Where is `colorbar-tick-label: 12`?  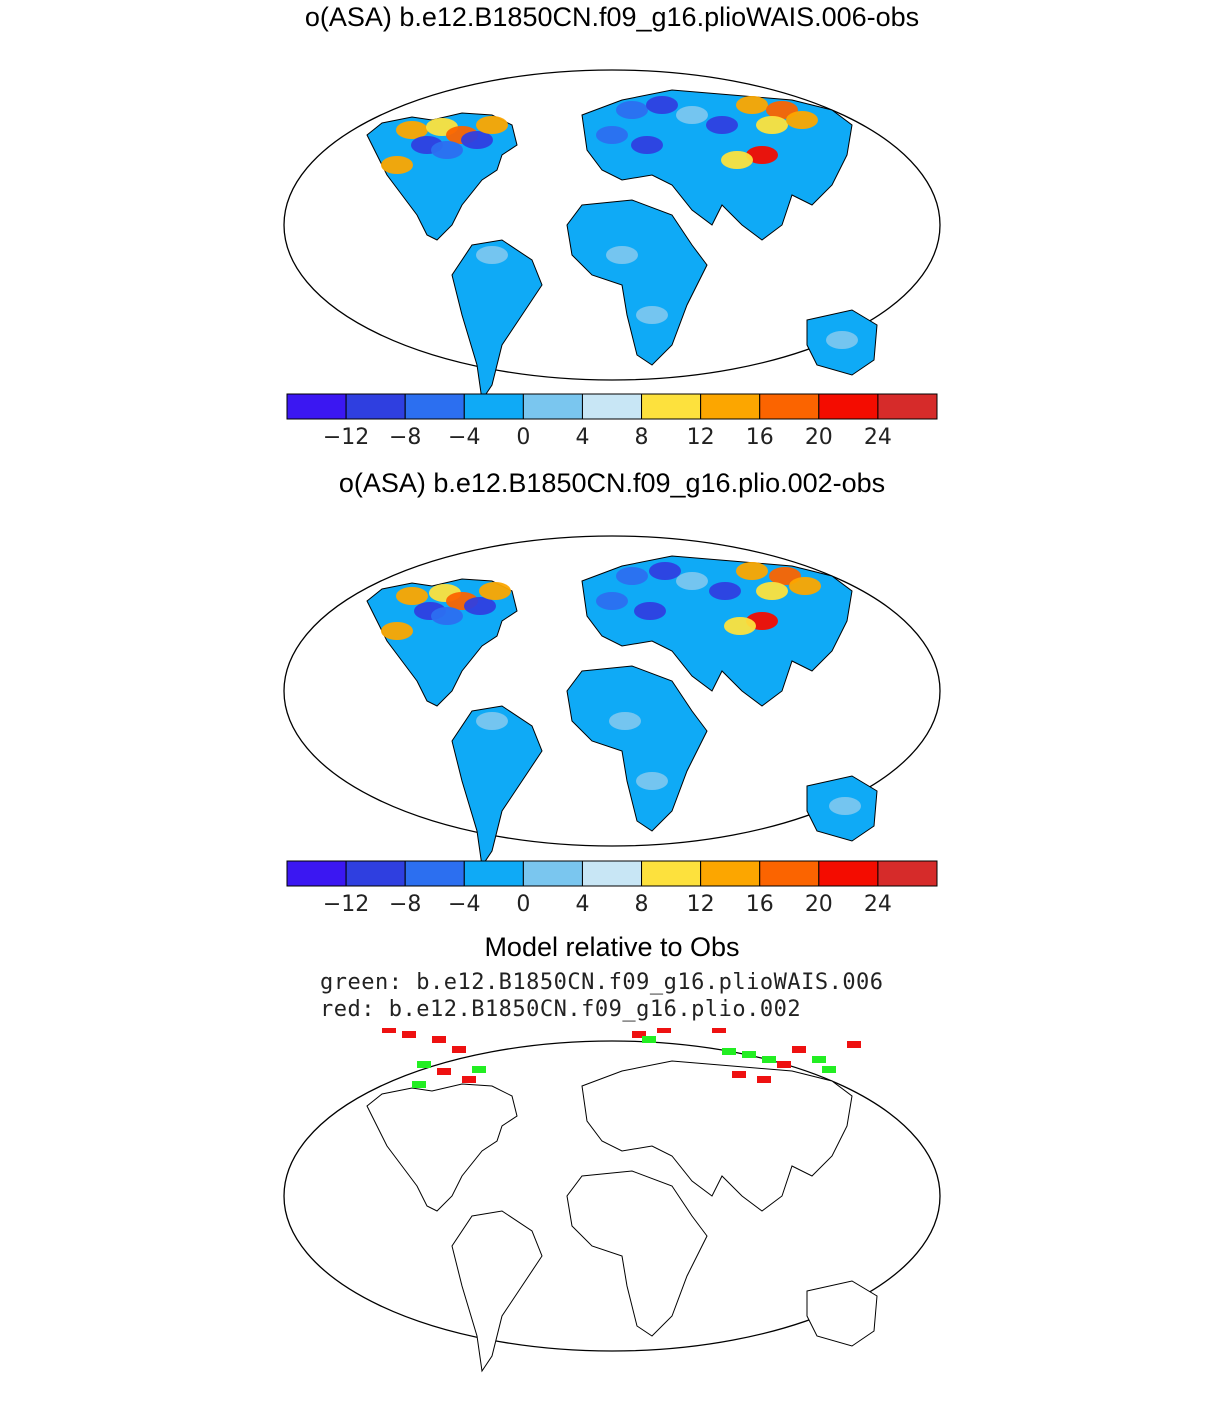
colorbar-tick-label: 12 is located at coordinates (701, 904).